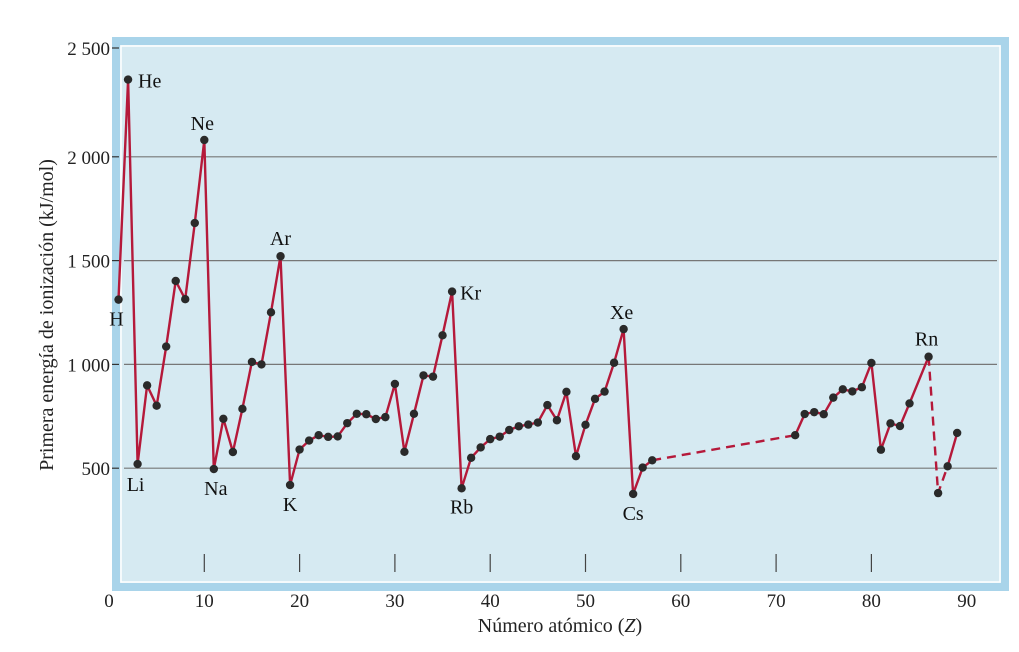 This screenshot has width=1019, height=652. What do you see at coordinates (88, 158) in the screenshot?
I see `y-tick-label: 2 000` at bounding box center [88, 158].